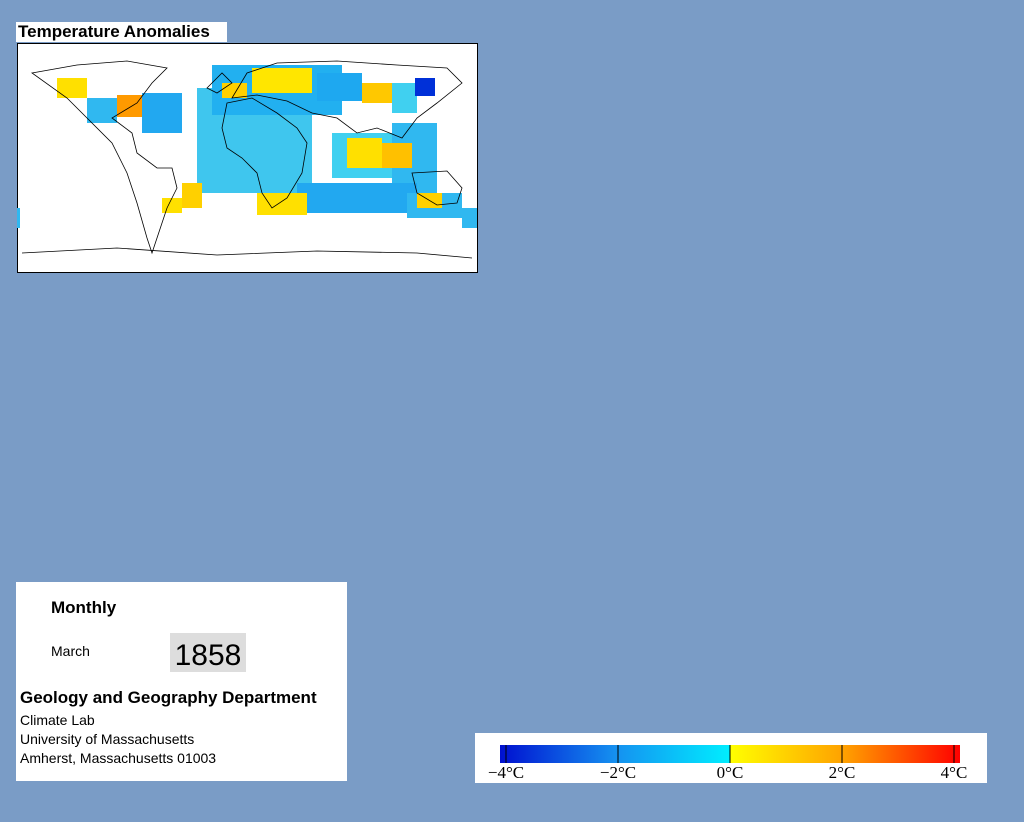  I want to click on address-line: Climate Lab, so click(57, 720).